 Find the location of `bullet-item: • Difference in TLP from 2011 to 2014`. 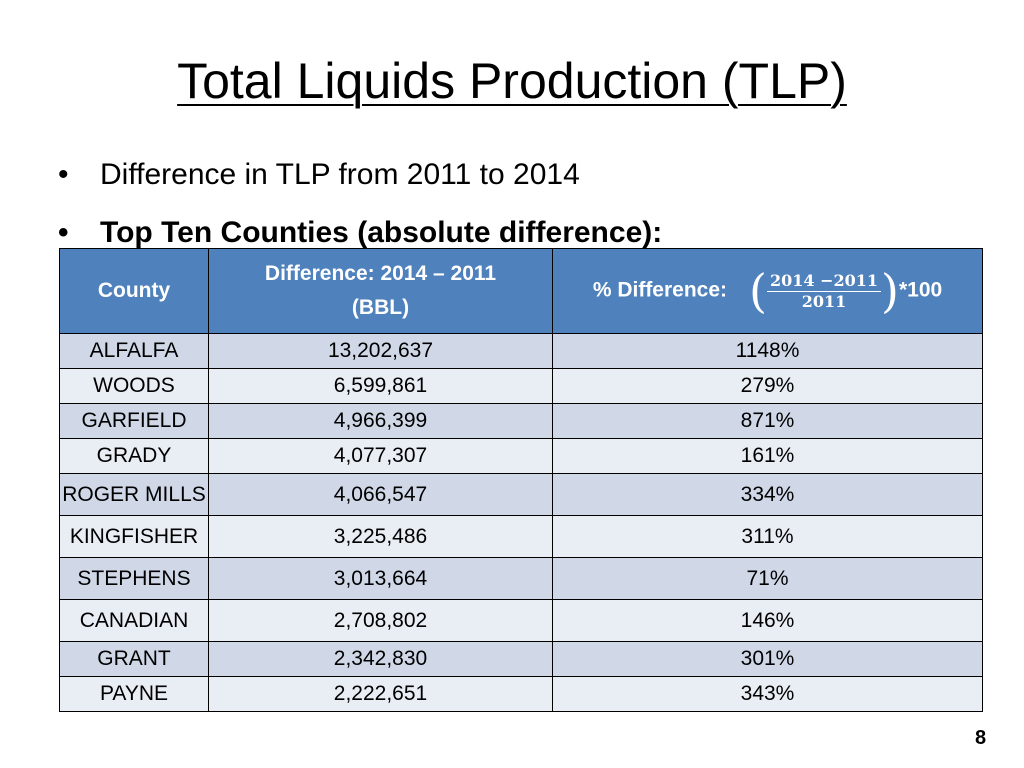

bullet-item: • Difference in TLP from 2011 to 2014 is located at coordinates (360, 175).